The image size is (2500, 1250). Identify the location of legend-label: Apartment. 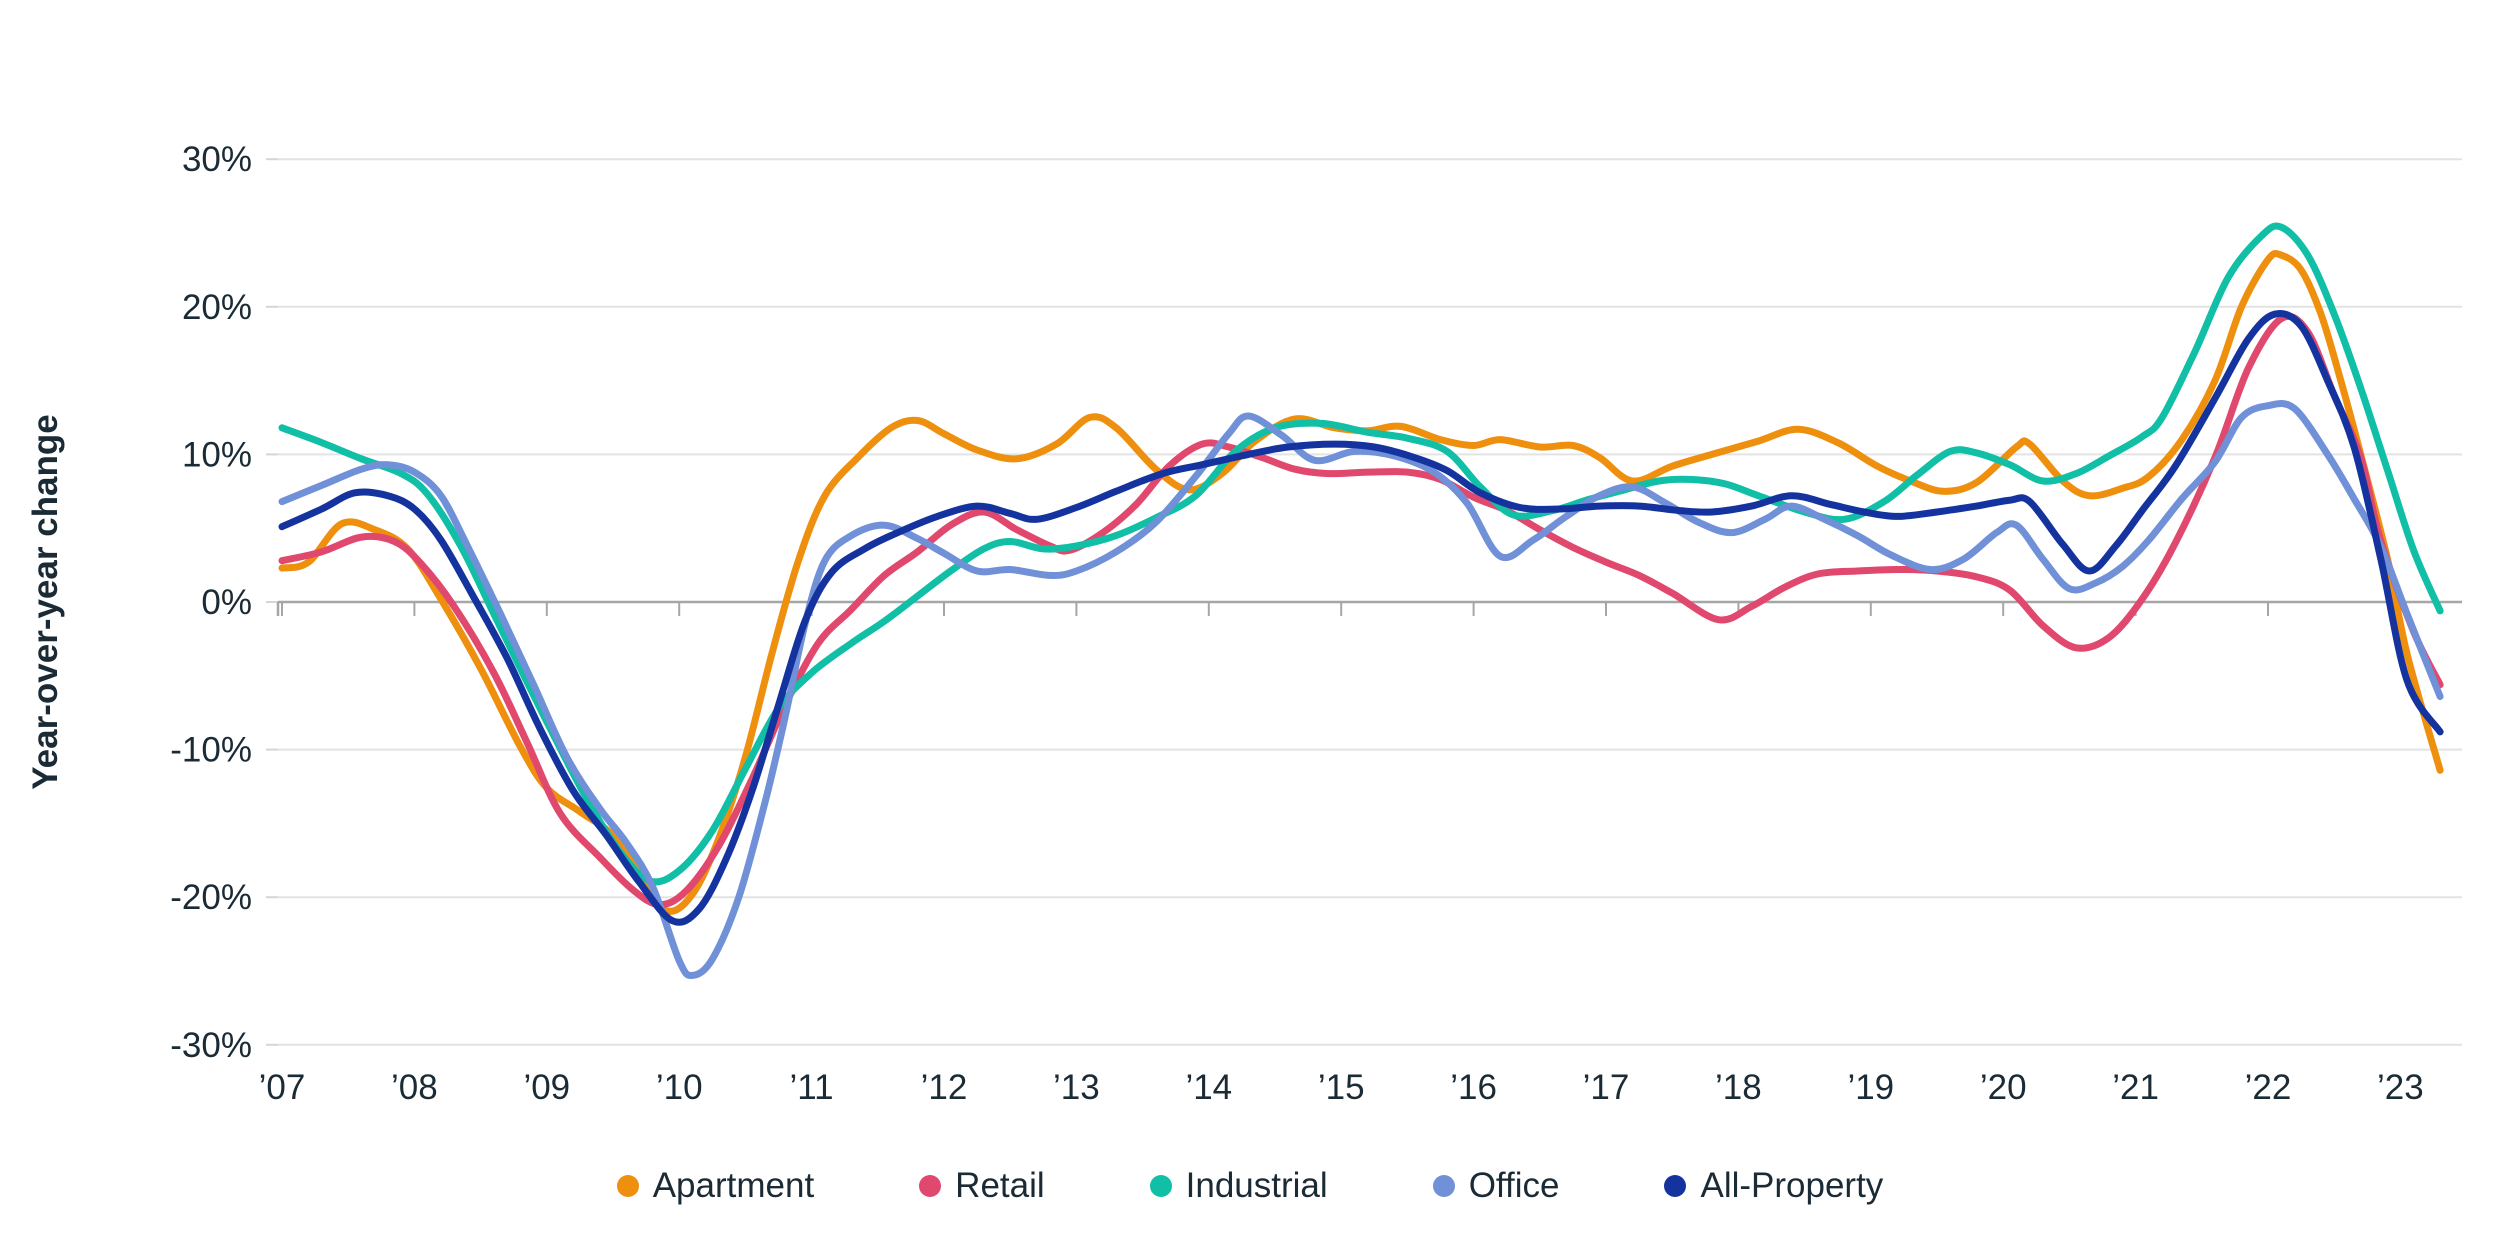
(733, 1185).